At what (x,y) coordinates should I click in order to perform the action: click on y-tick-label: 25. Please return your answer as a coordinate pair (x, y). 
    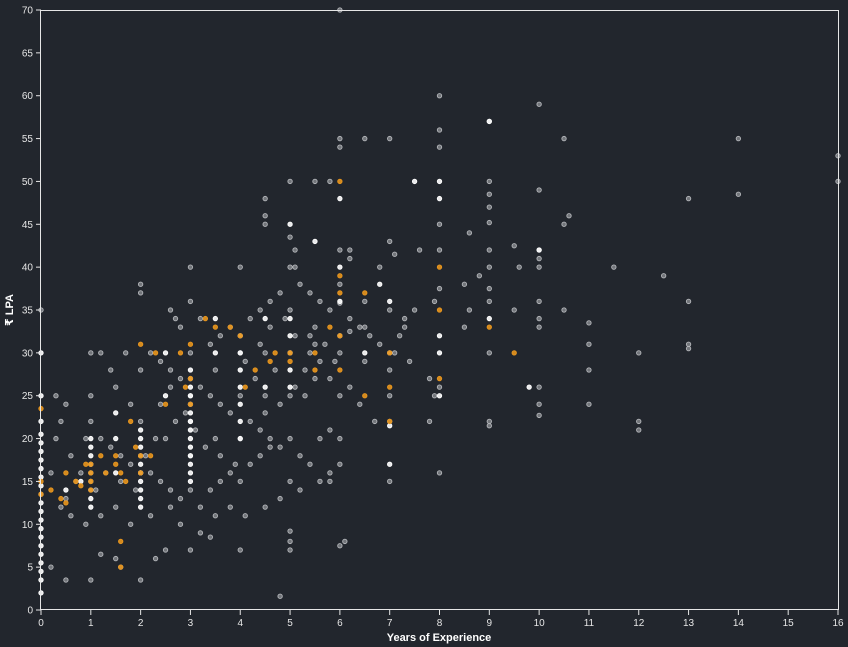
    Looking at the image, I should click on (28, 396).